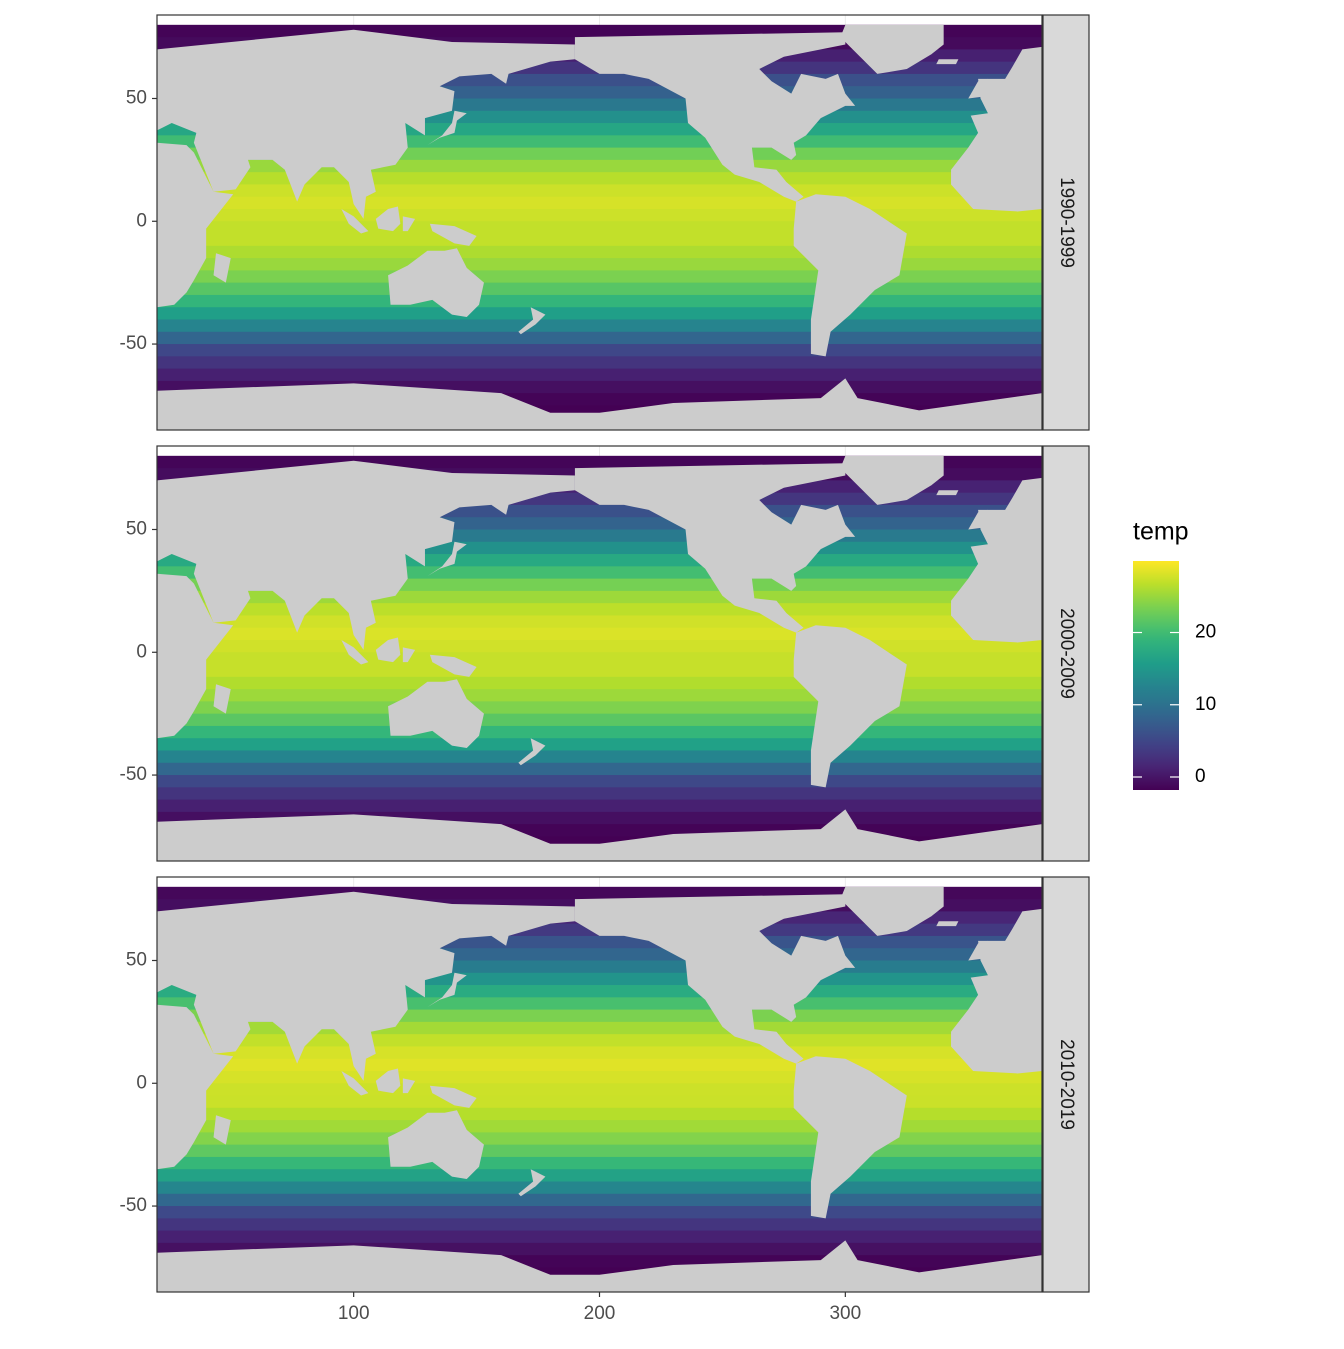  What do you see at coordinates (845, 1313) in the screenshot?
I see `x-tick-label: 300` at bounding box center [845, 1313].